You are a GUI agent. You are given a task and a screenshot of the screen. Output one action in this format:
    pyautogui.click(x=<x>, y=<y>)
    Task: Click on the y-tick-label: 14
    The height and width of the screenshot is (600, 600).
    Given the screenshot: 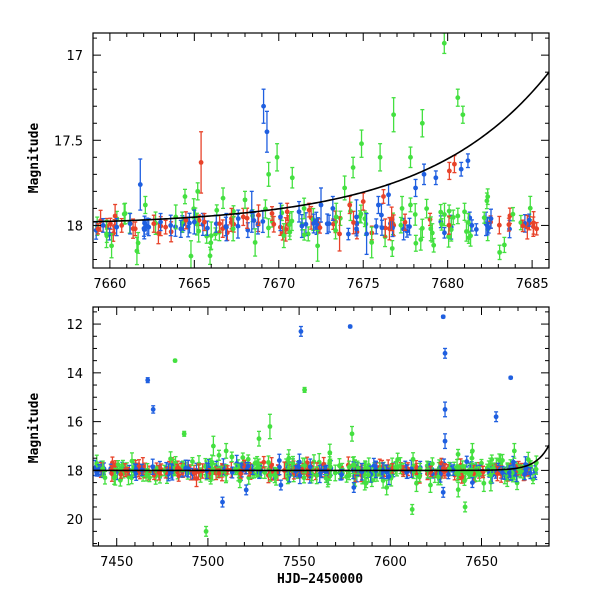 What is the action you would take?
    pyautogui.click(x=74, y=374)
    